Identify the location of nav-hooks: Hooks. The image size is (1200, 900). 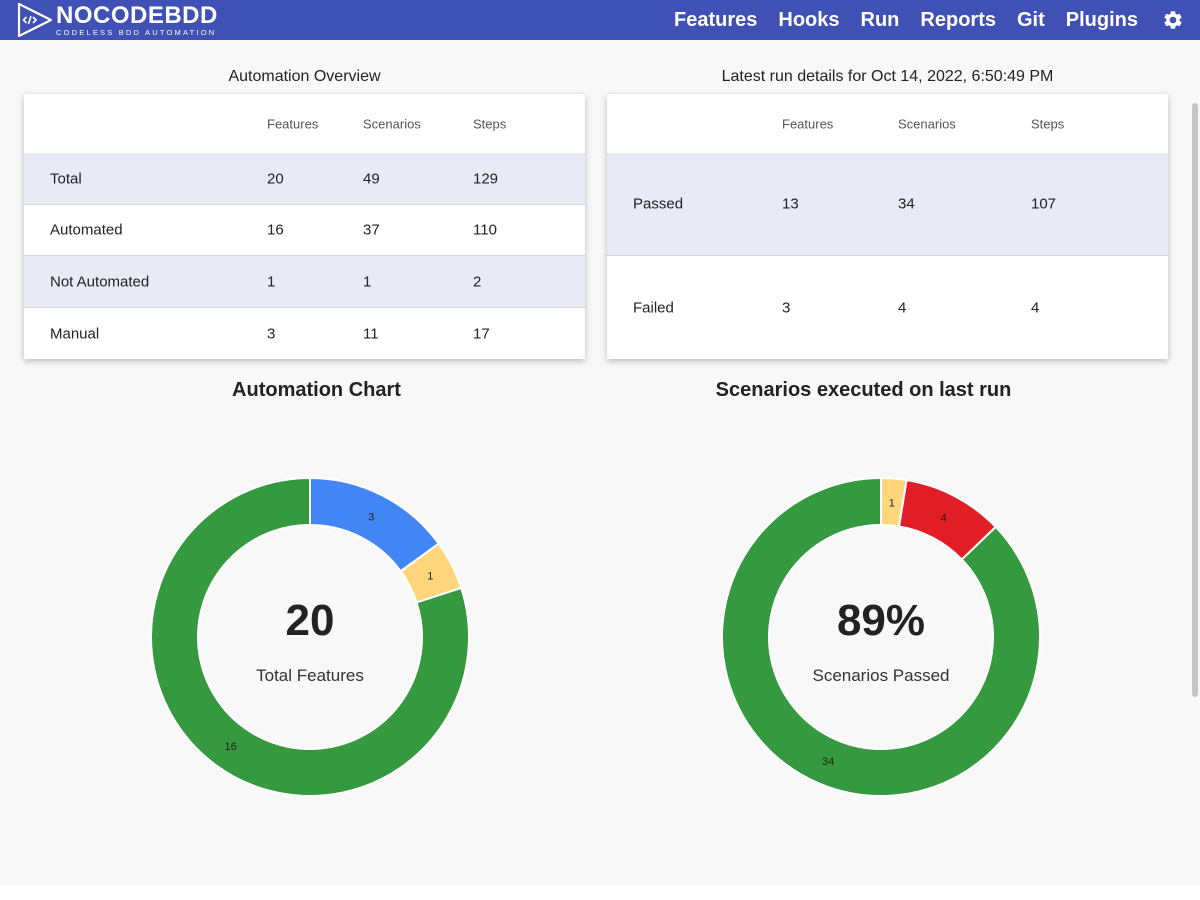
(809, 19).